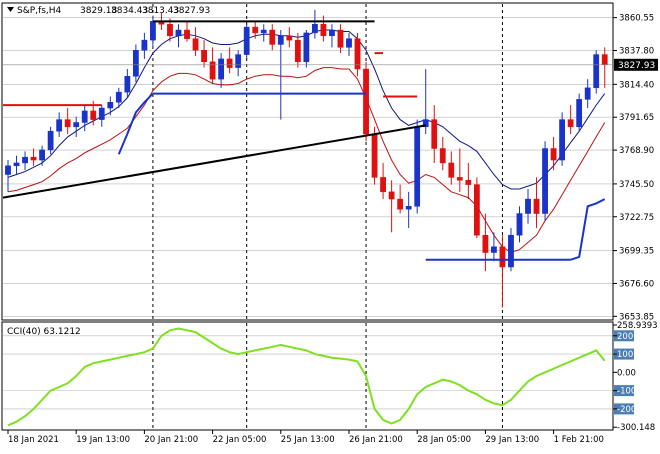 This screenshot has height=454, width=660. What do you see at coordinates (98, 11) in the screenshot?
I see `header-open: 3829.18` at bounding box center [98, 11].